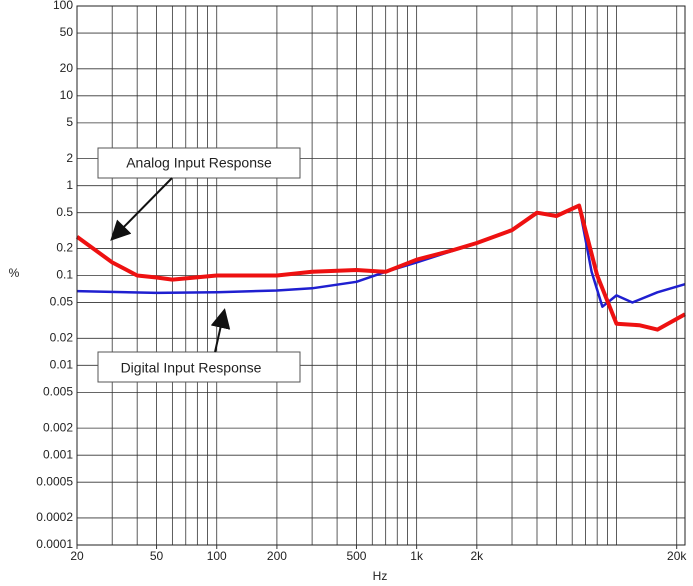 This screenshot has height=586, width=693. Describe the element at coordinates (58, 392) in the screenshot. I see `y-tick-label: 0.005` at that location.